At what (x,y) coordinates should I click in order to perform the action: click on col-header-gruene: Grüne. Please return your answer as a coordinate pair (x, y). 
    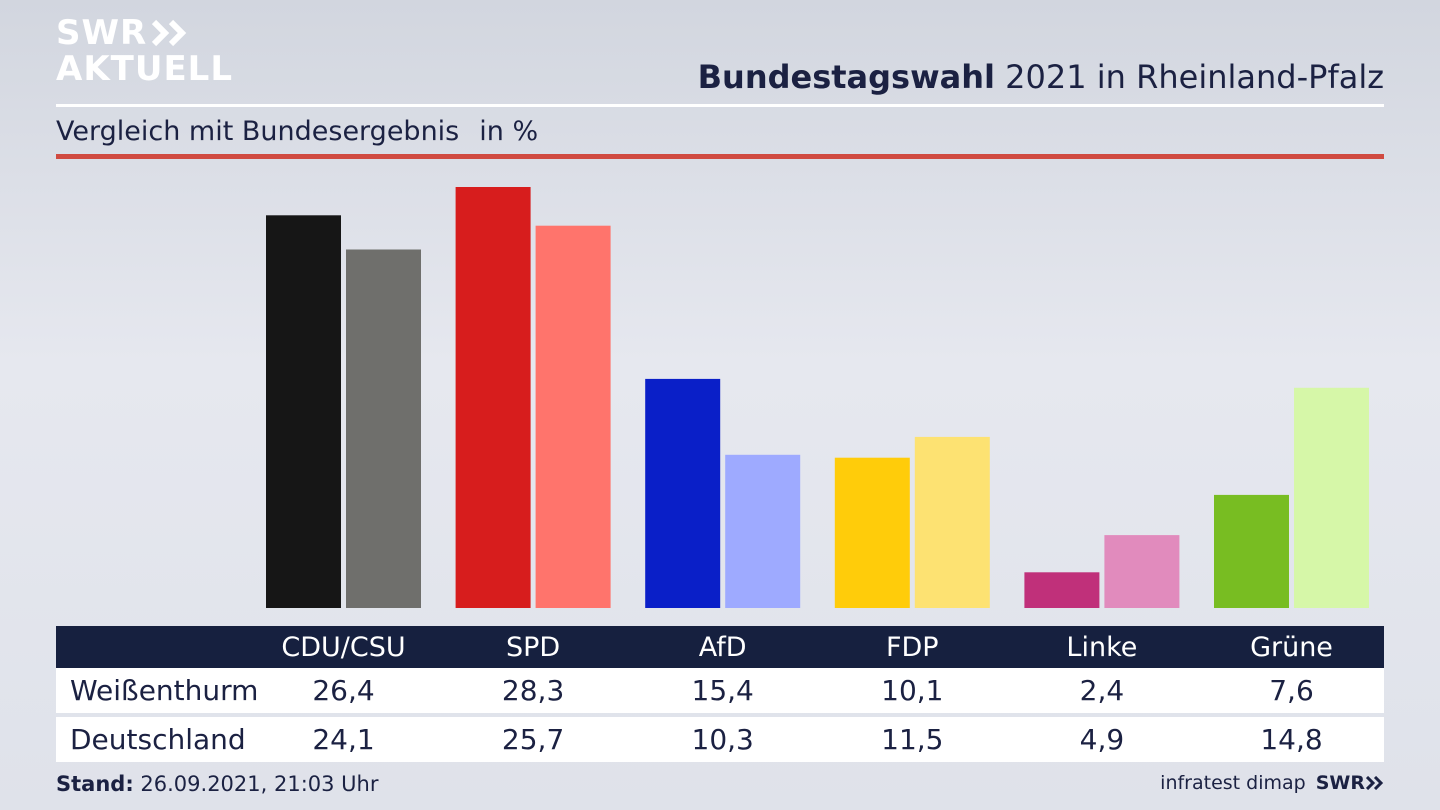
    Looking at the image, I should click on (1291, 647).